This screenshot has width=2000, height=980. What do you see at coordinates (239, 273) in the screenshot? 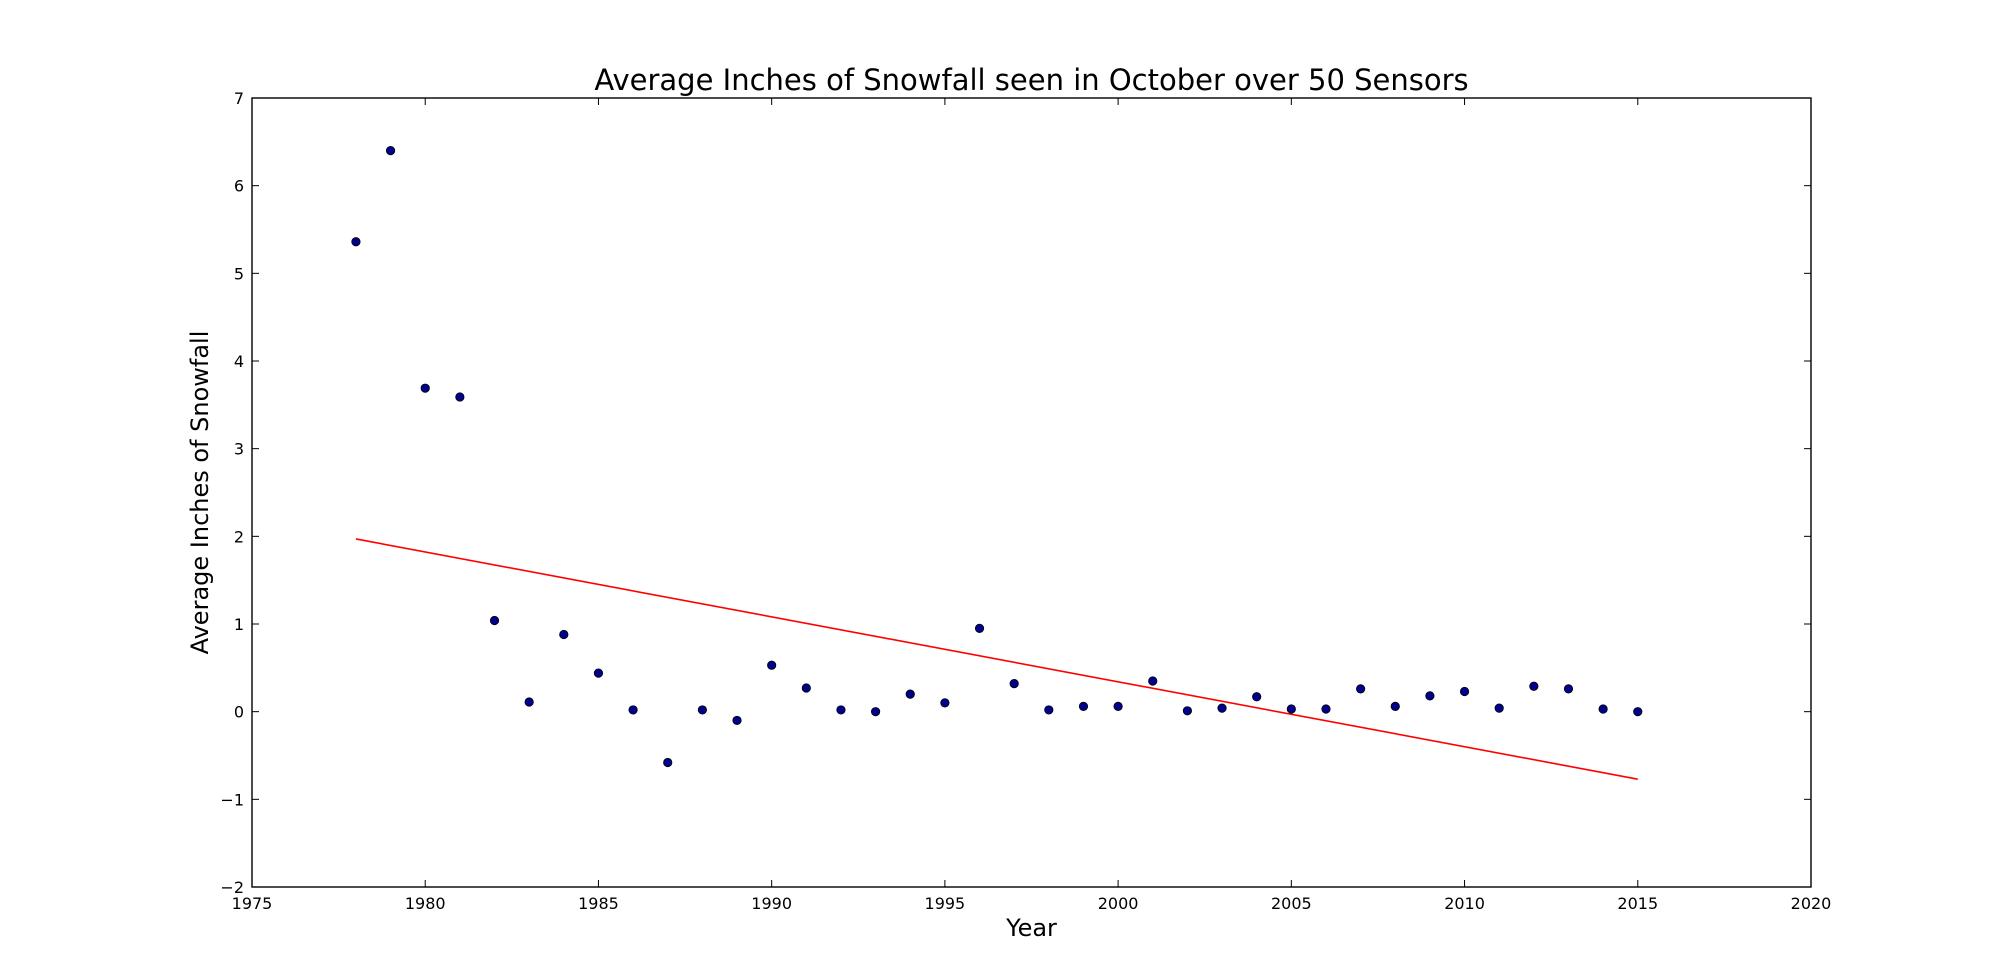
I see `y-tick-label: 5` at bounding box center [239, 273].